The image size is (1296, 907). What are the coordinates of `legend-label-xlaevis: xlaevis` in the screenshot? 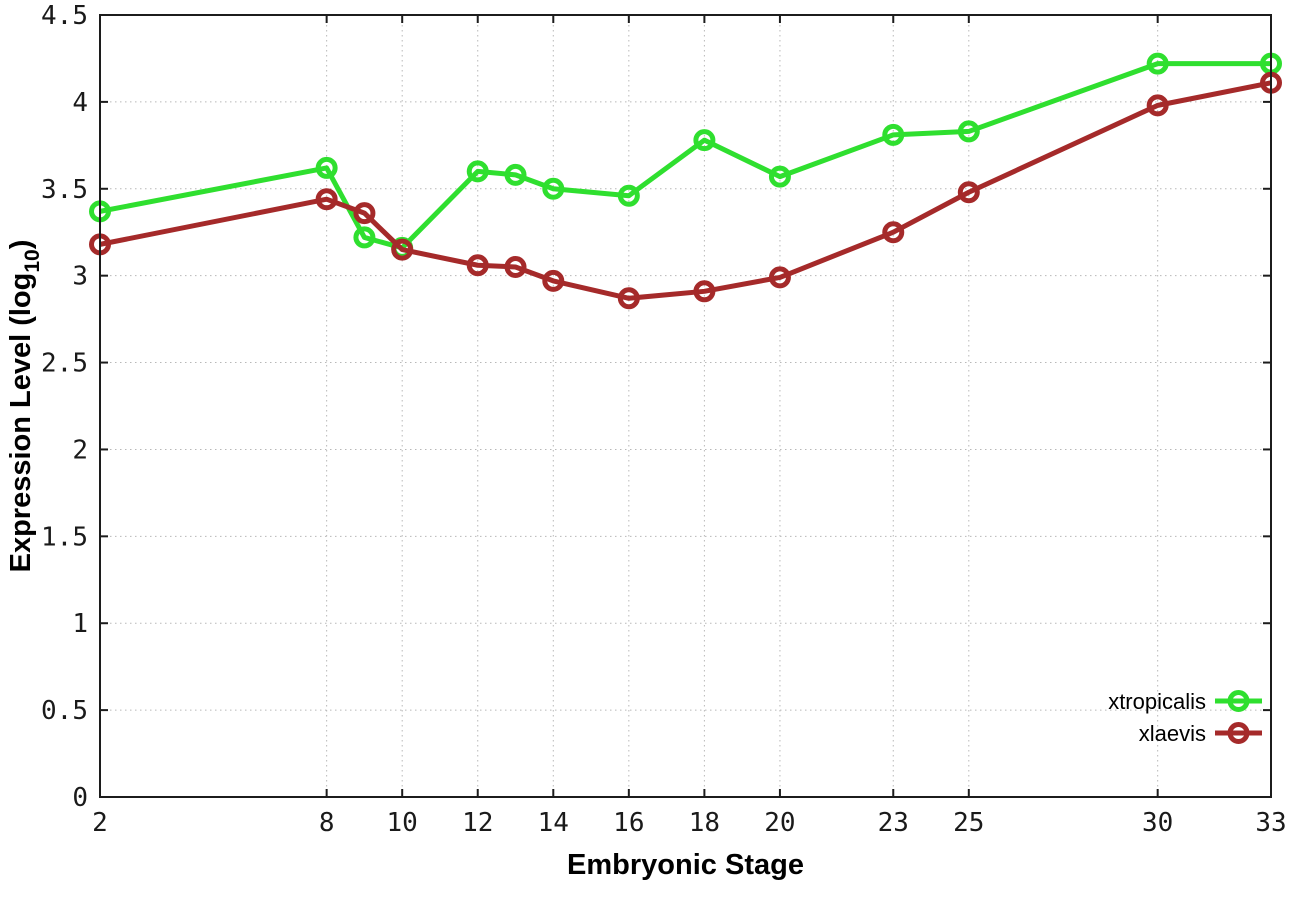 It's located at (1172, 733).